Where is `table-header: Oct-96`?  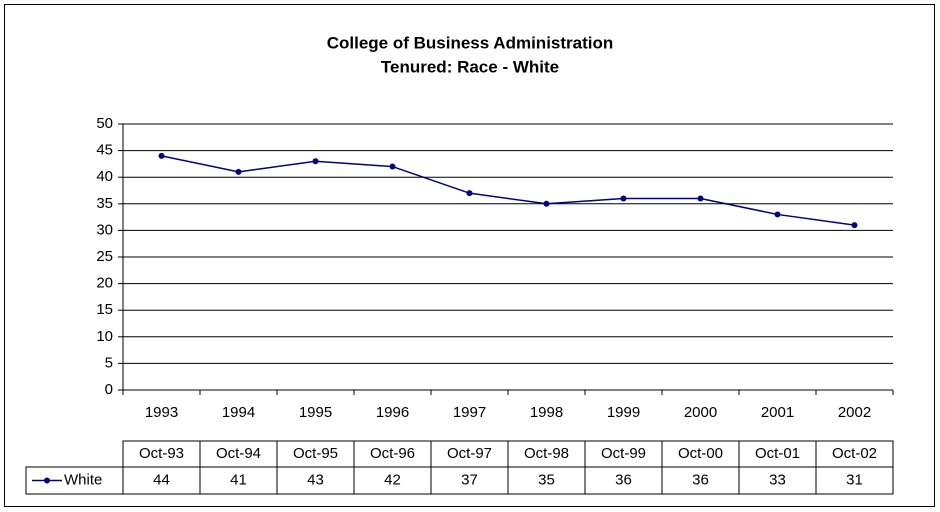 table-header: Oct-96 is located at coordinates (392, 453).